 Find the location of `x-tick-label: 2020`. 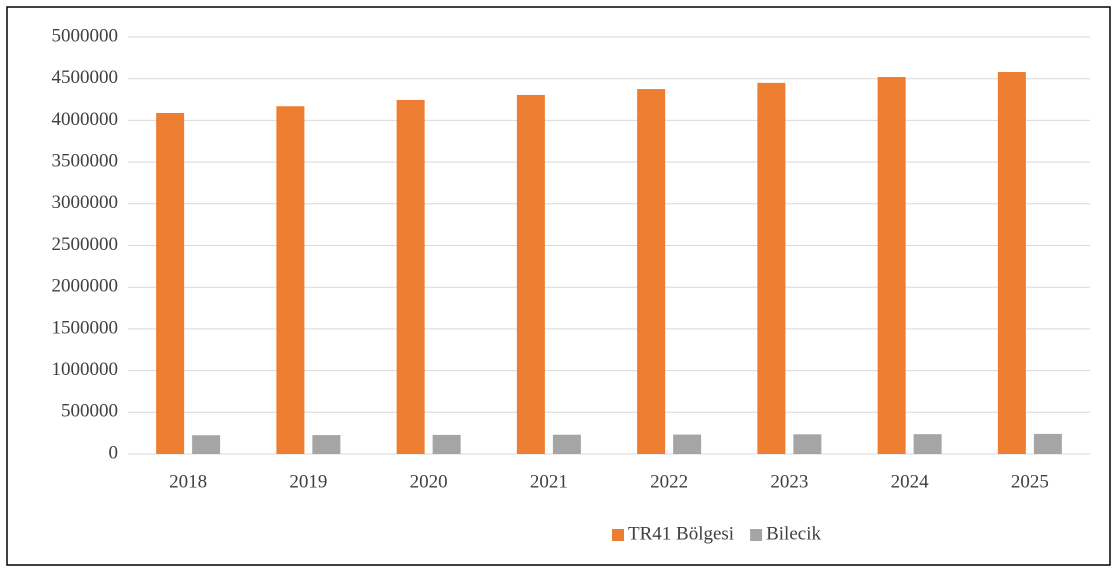

x-tick-label: 2020 is located at coordinates (429, 481).